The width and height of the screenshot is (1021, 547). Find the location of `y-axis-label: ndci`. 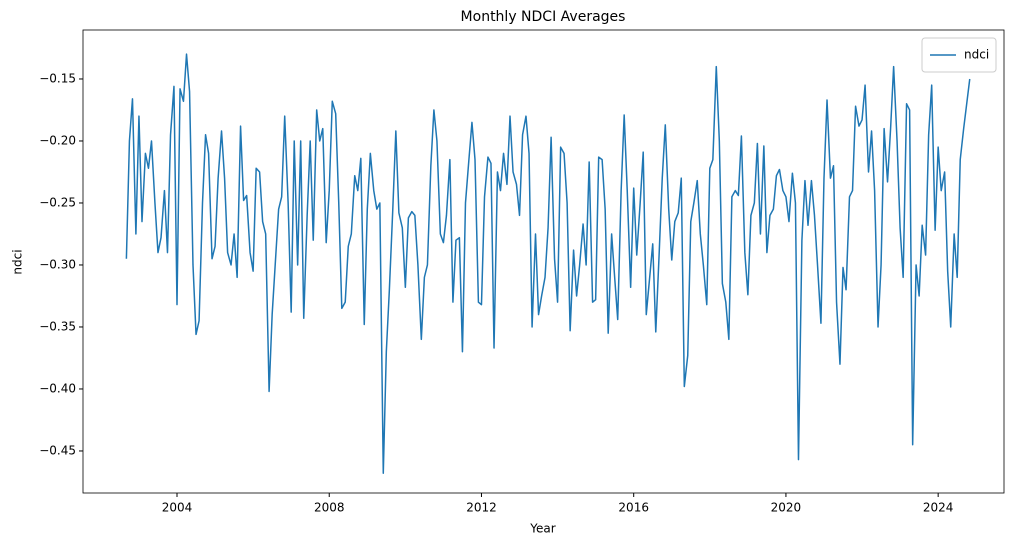

y-axis-label: ndci is located at coordinates (18, 261).